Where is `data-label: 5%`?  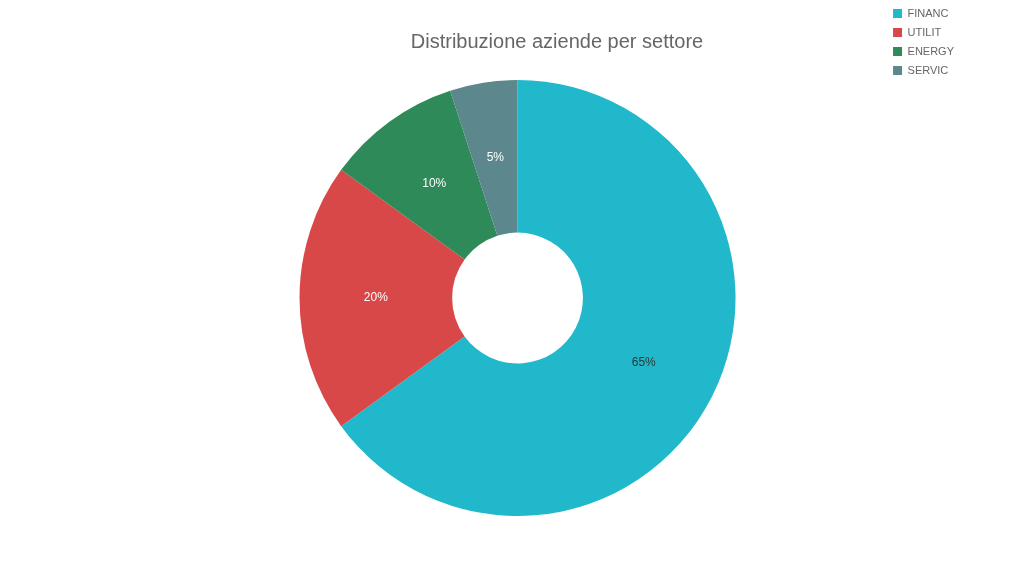
data-label: 5% is located at coordinates (495, 157).